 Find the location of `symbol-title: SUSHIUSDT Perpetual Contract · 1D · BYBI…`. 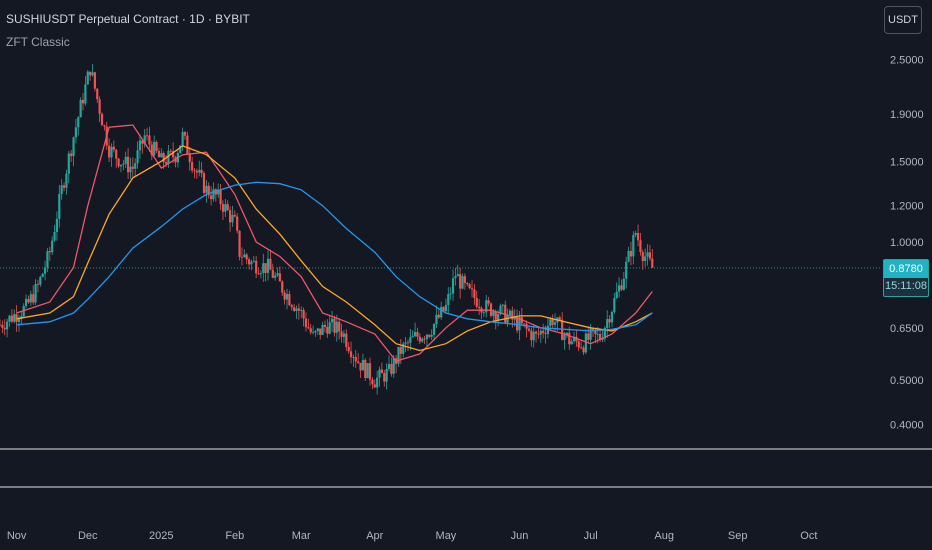

symbol-title: SUSHIUSDT Perpetual Contract · 1D · BYBI… is located at coordinates (128, 19).